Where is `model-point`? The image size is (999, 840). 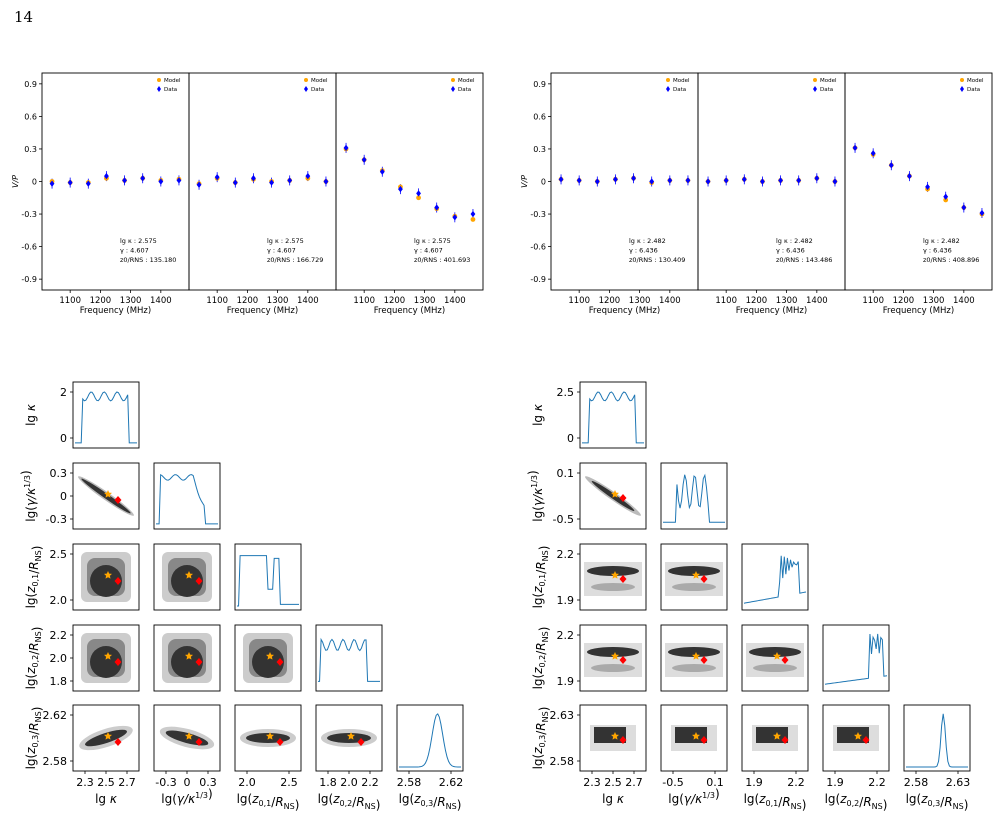
model-point is located at coordinates (946, 200).